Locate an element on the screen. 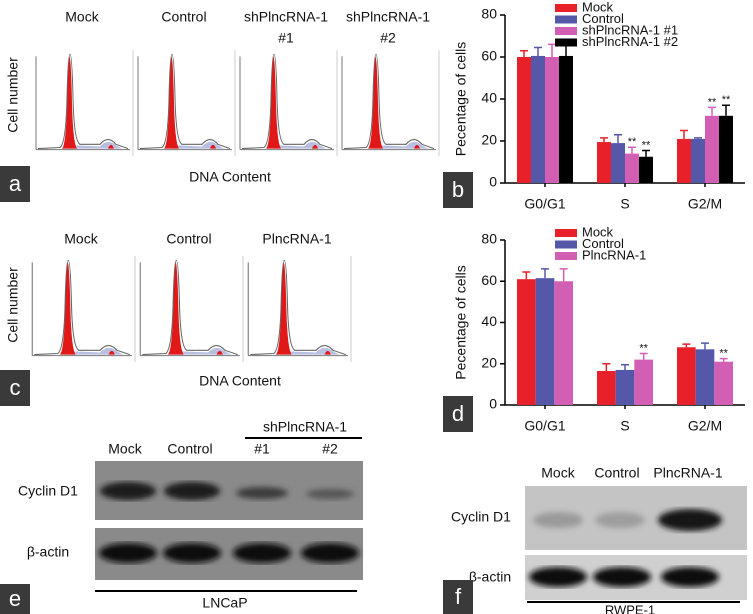  y-axis-label: Pecentage of cells is located at coordinates (461, 99).